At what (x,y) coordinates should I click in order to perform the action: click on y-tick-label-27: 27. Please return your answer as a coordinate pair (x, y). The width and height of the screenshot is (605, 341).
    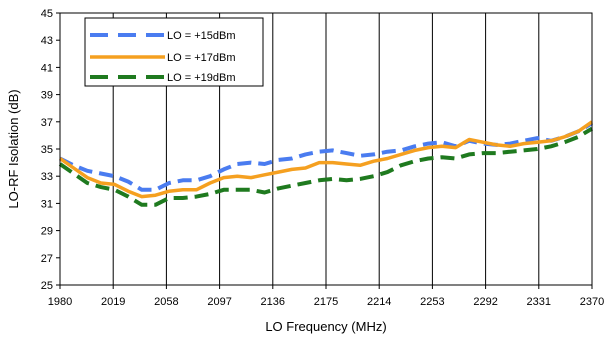
    Looking at the image, I should click on (47, 259).